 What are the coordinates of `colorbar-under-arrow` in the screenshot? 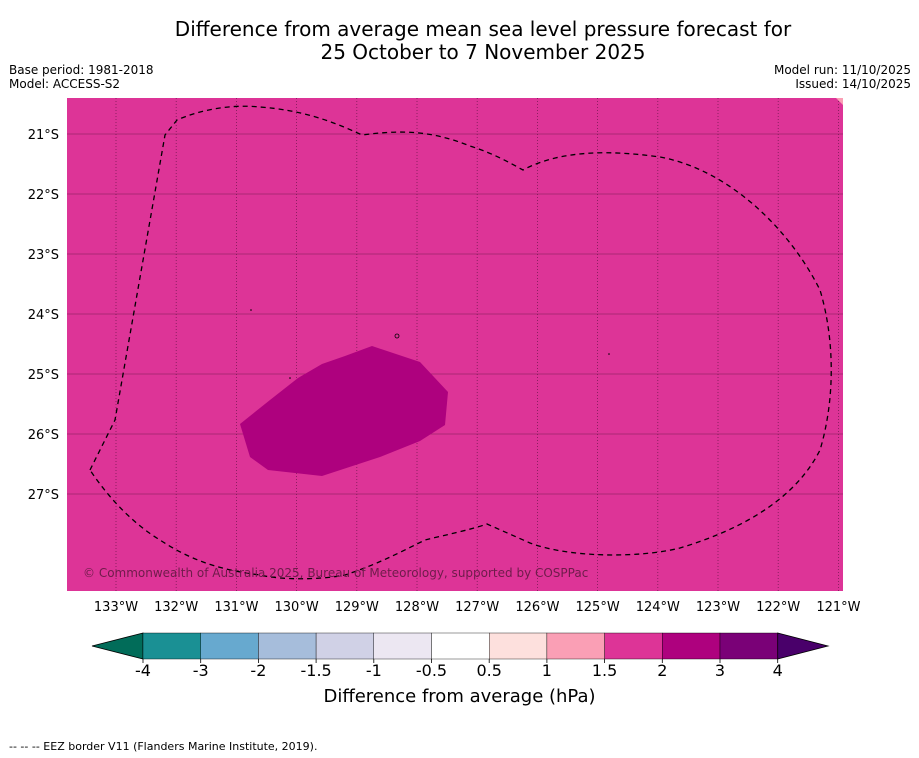 It's located at (117, 646).